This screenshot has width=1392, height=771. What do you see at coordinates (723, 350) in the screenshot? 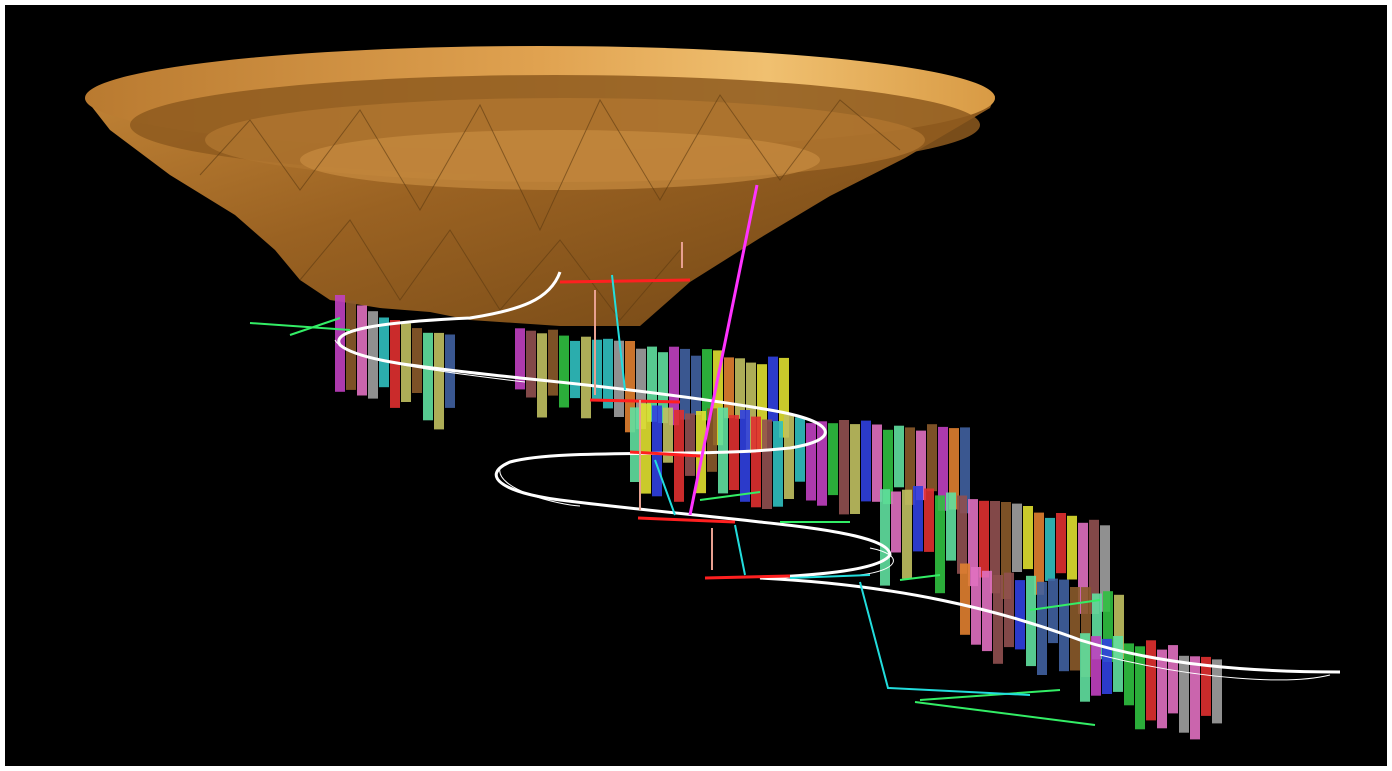
I see `shaft` at bounding box center [723, 350].